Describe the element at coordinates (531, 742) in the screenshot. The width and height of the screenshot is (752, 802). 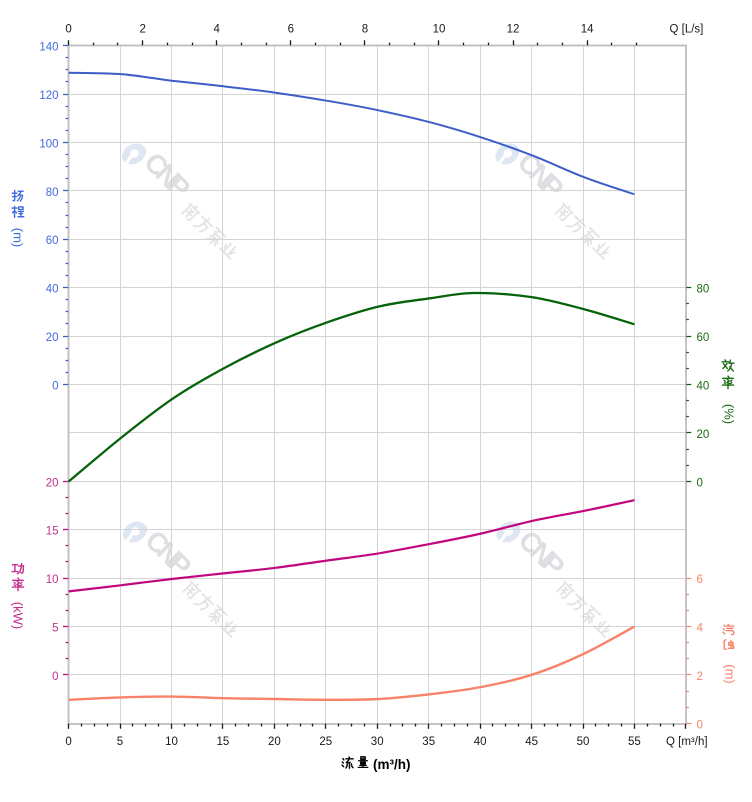
I see `svg-text: 45` at that location.